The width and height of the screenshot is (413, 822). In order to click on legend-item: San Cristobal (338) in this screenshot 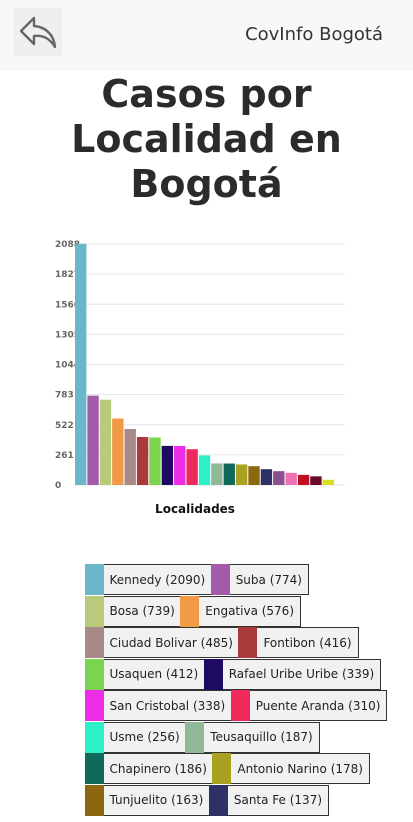, I will do `click(158, 705)`.